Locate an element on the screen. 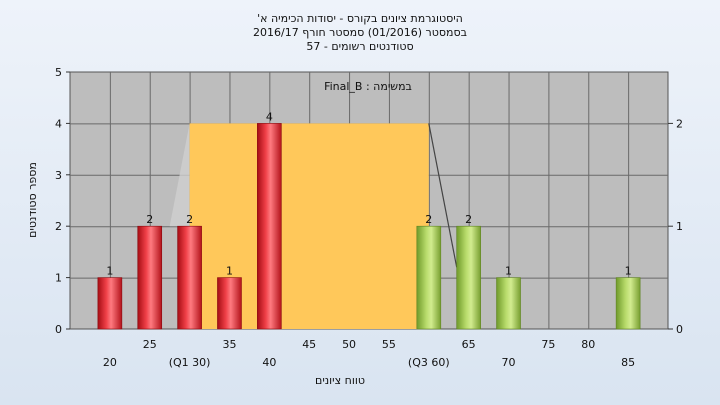 This screenshot has width=720, height=405. x-tick-label: 50 is located at coordinates (349, 344).